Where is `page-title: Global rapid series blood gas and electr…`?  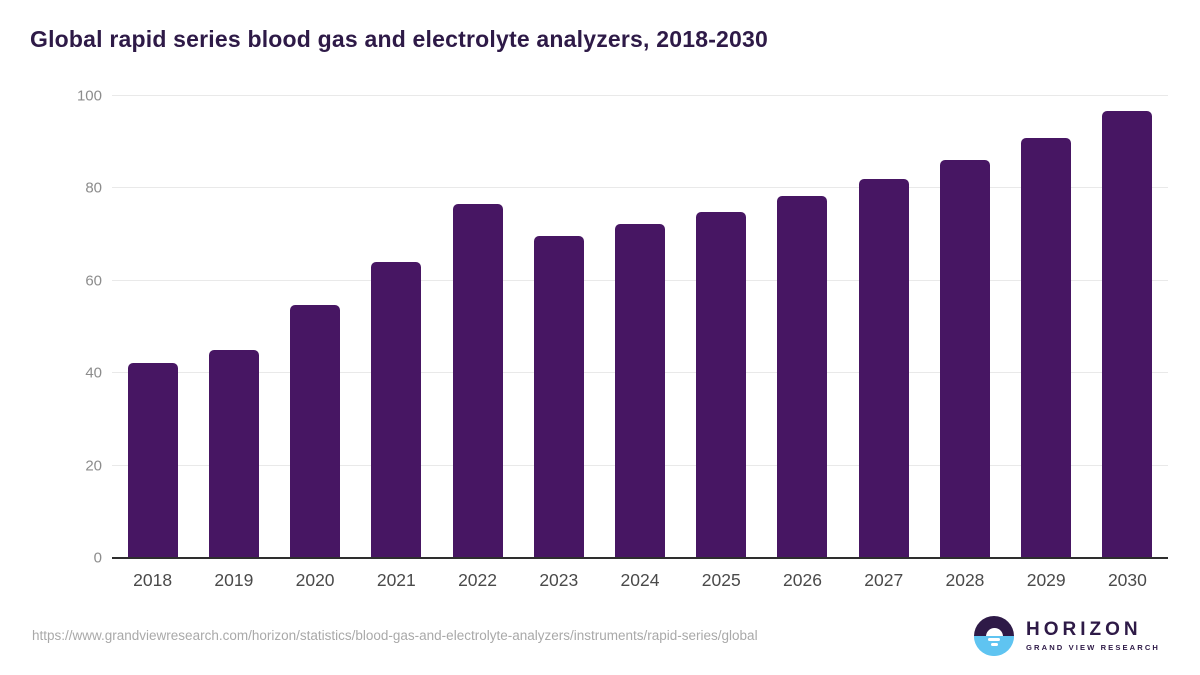 page-title: Global rapid series blood gas and electr… is located at coordinates (399, 39).